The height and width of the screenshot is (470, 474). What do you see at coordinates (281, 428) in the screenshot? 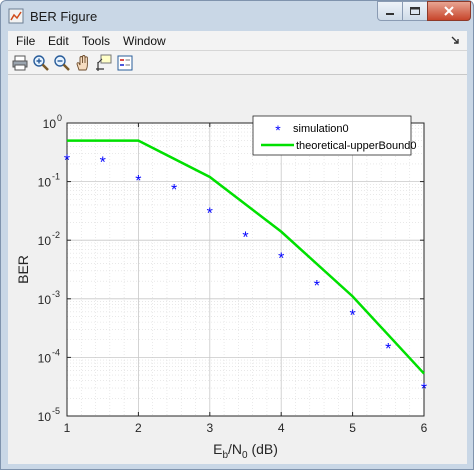
I see `x-tick-label: 4` at bounding box center [281, 428].